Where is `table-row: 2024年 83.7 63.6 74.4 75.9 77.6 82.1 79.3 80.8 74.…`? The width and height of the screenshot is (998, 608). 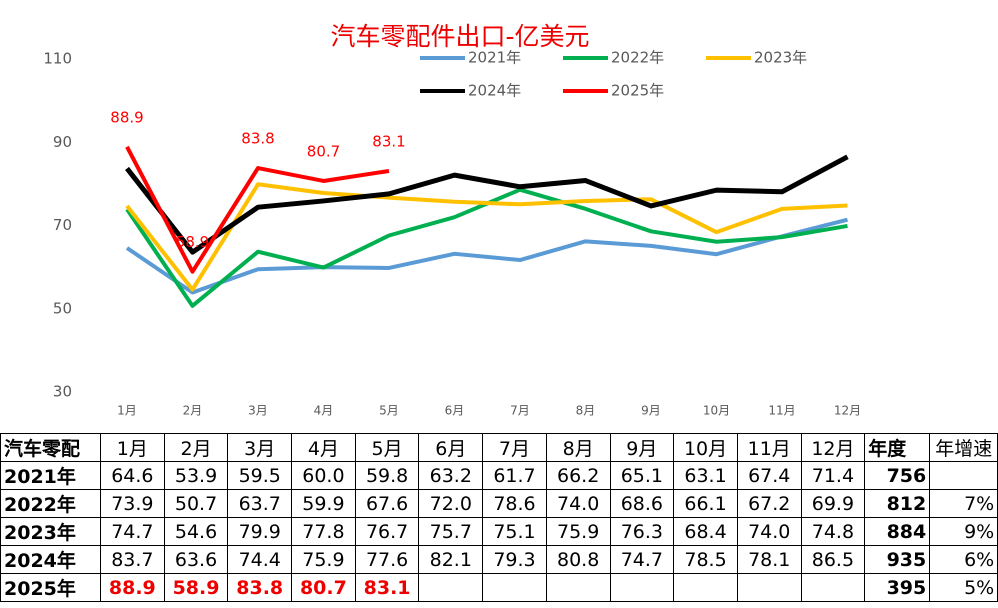
table-row: 2024年 83.7 63.6 74.4 75.9 77.6 82.1 79.3 80.8 74.… is located at coordinates (499, 559).